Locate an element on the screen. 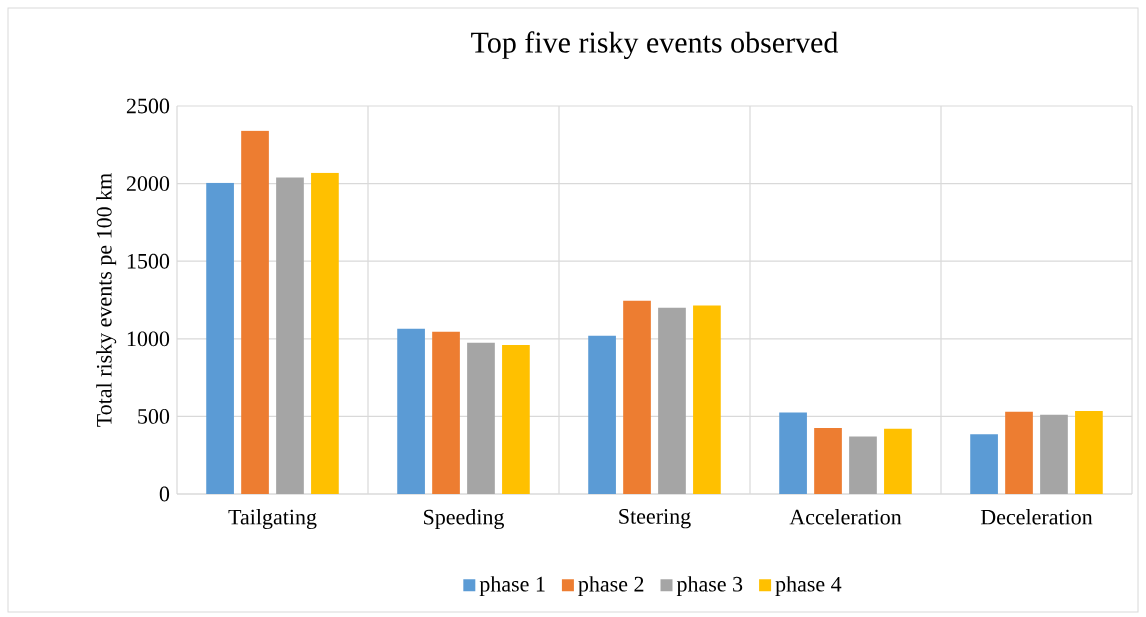 The width and height of the screenshot is (1146, 617). x-tick-label: Deceleration is located at coordinates (1036, 517).